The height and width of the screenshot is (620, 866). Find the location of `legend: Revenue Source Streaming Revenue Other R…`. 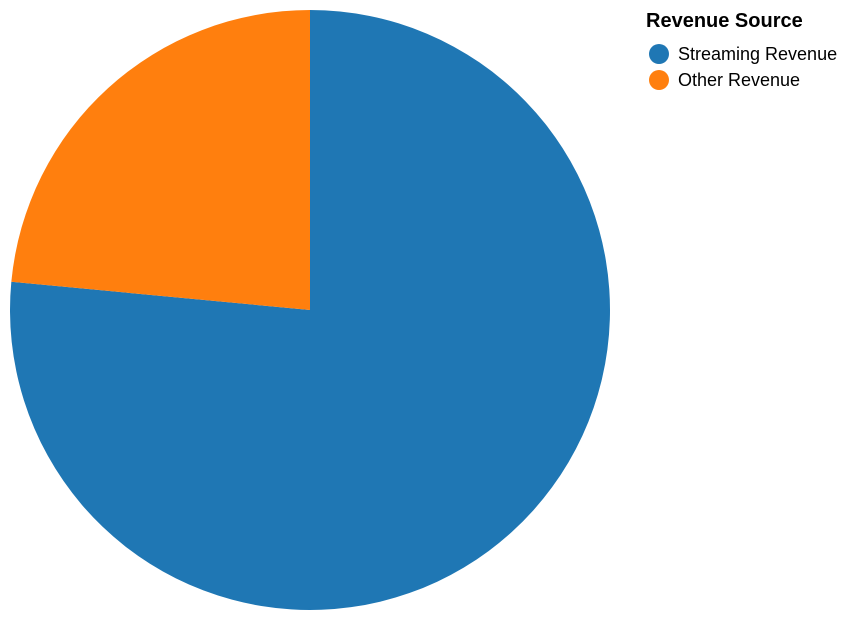

legend: Revenue Source Streaming Revenue Other R… is located at coordinates (754, 51).